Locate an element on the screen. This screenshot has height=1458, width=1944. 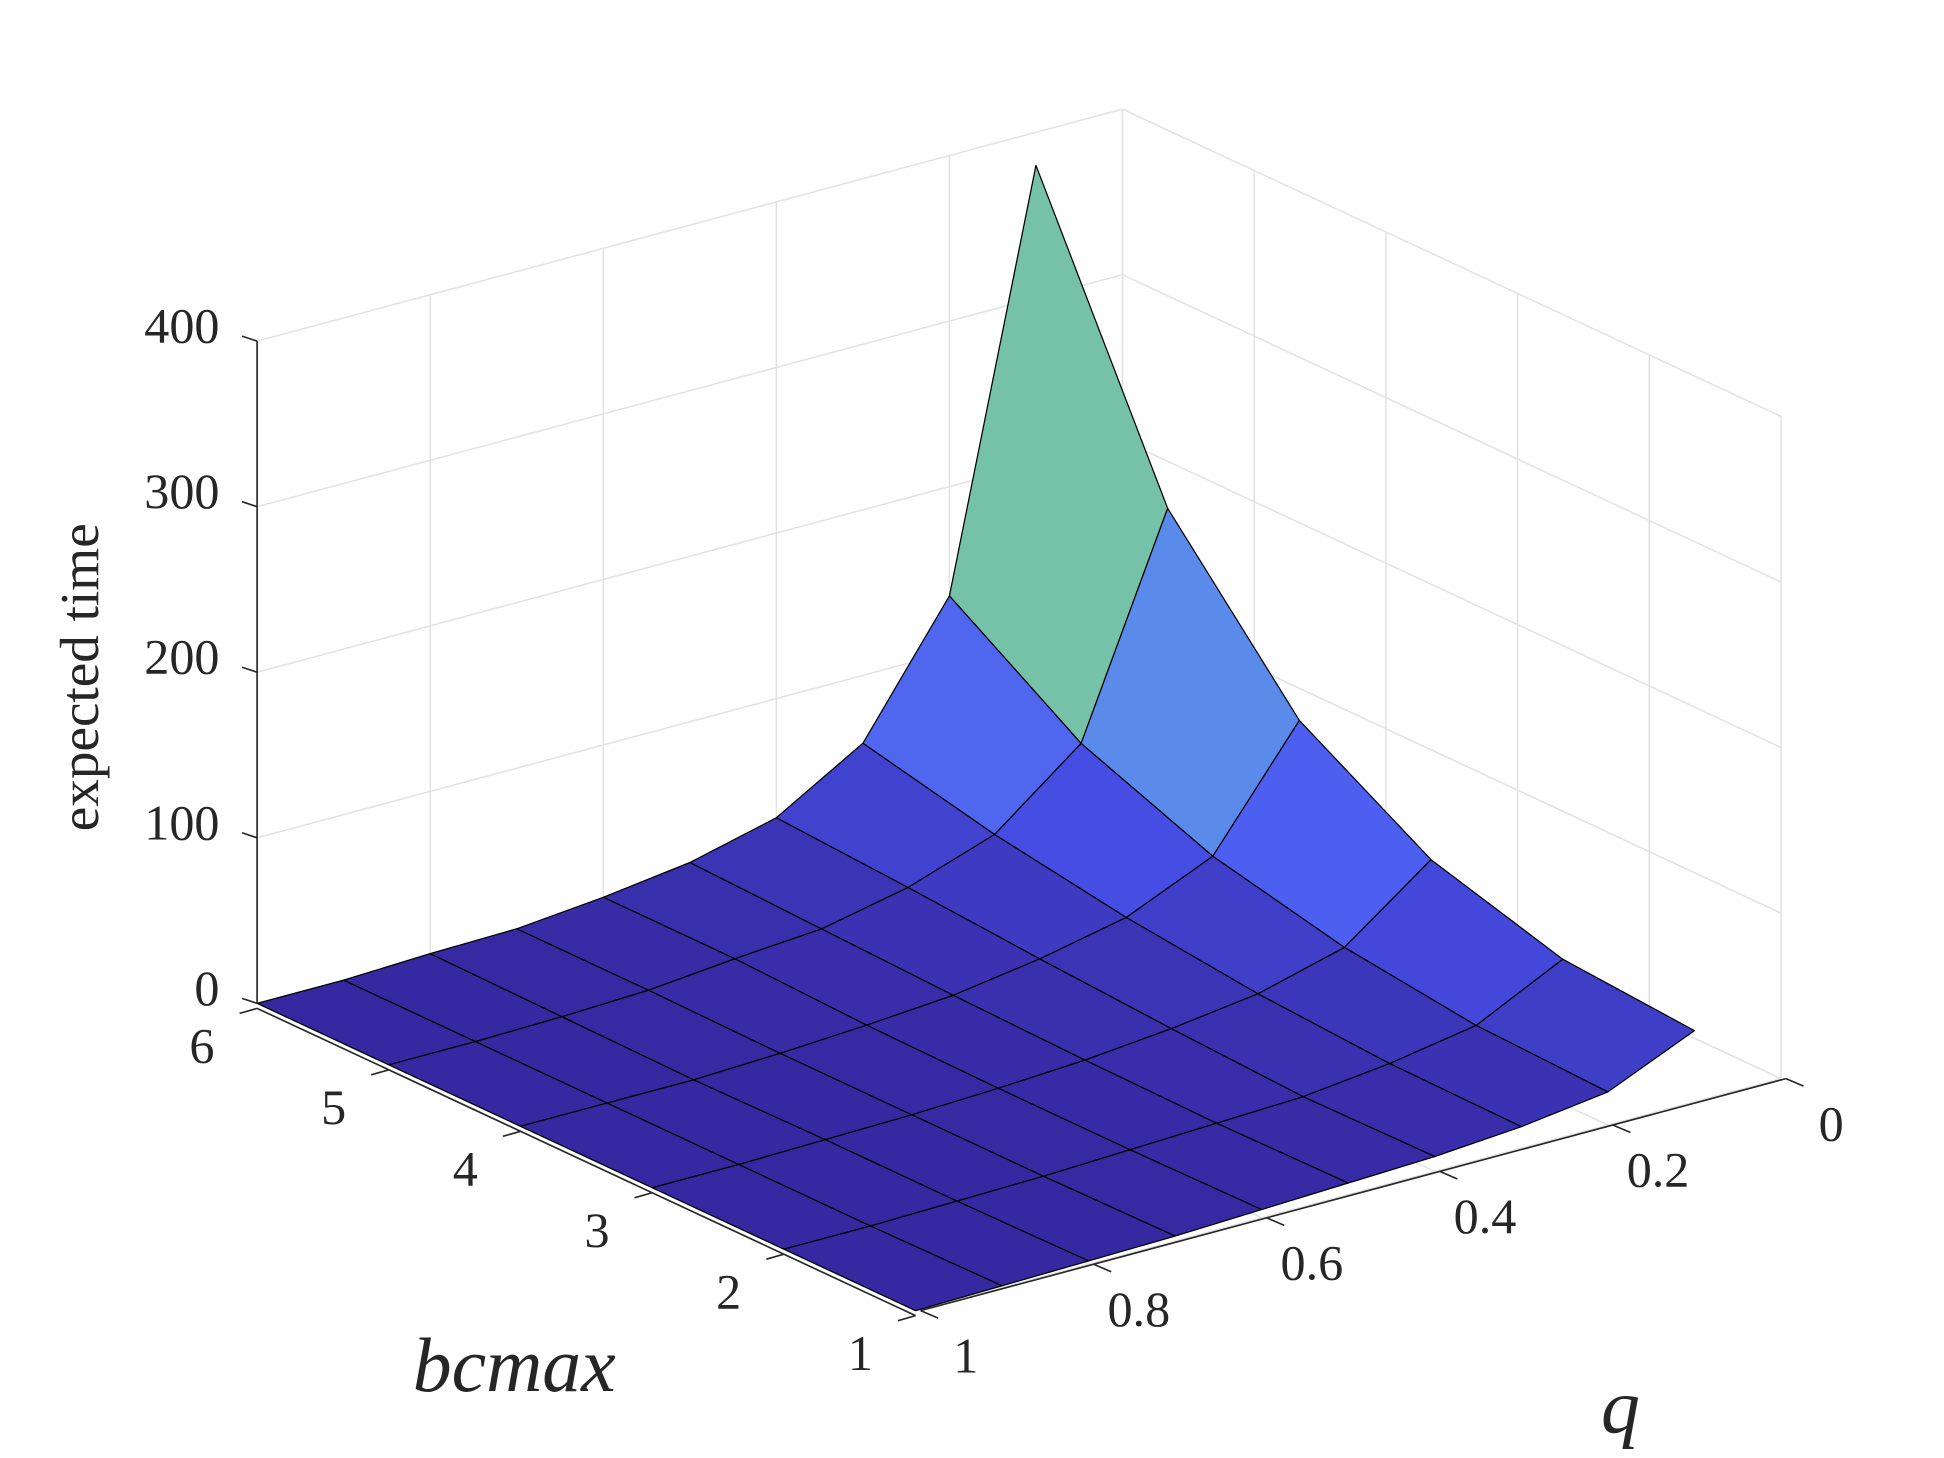
y-tick-label: 4 is located at coordinates (465, 1168).